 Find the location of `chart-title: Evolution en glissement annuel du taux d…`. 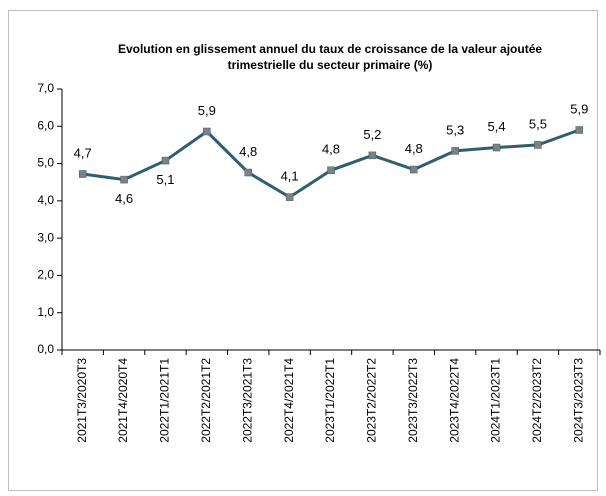

chart-title: Evolution en glissement annuel du taux d… is located at coordinates (330, 49).